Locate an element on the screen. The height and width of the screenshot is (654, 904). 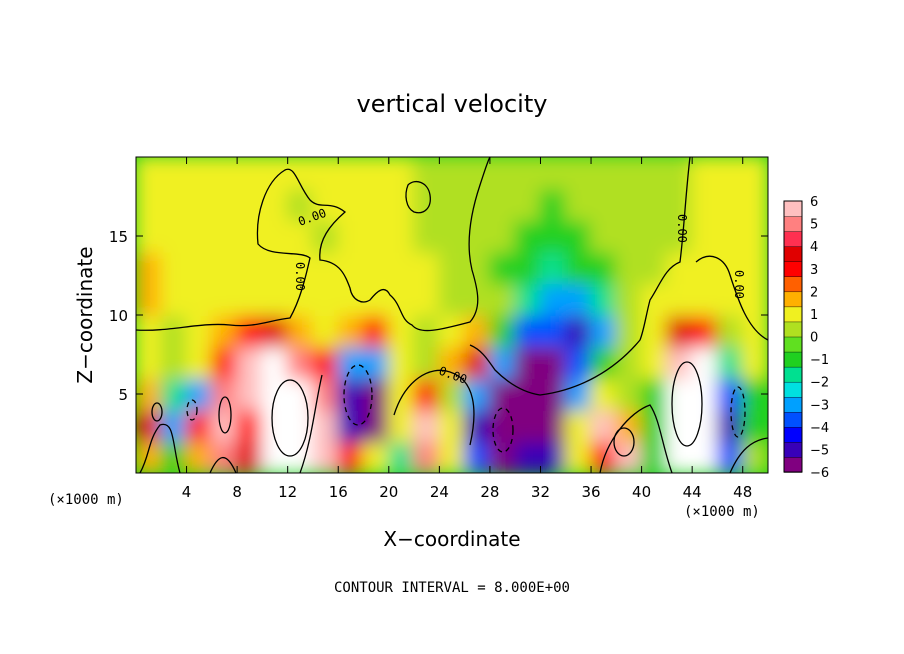
x-tick-label: 16 is located at coordinates (338, 492).